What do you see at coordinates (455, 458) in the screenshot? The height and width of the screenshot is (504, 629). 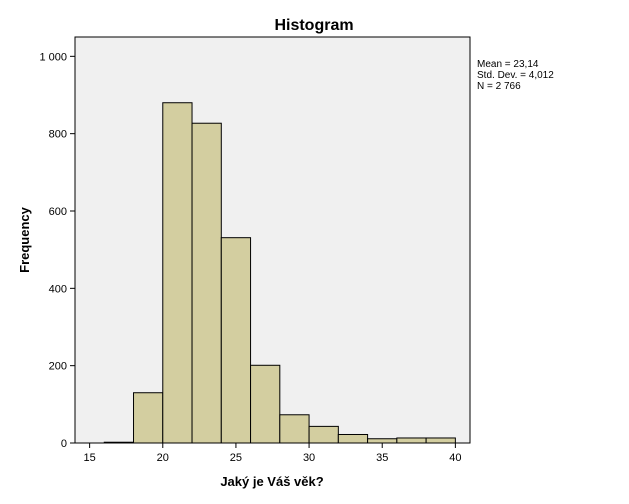 I see `x-tick-label: 40` at bounding box center [455, 458].